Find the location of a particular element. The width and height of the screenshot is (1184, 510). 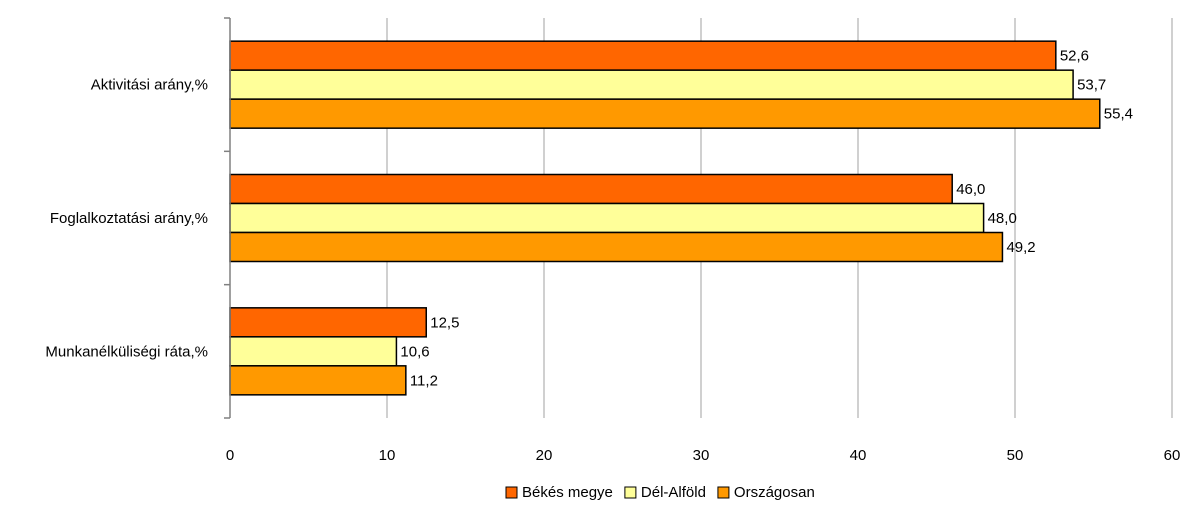

data-label: 55,4 is located at coordinates (1118, 114).